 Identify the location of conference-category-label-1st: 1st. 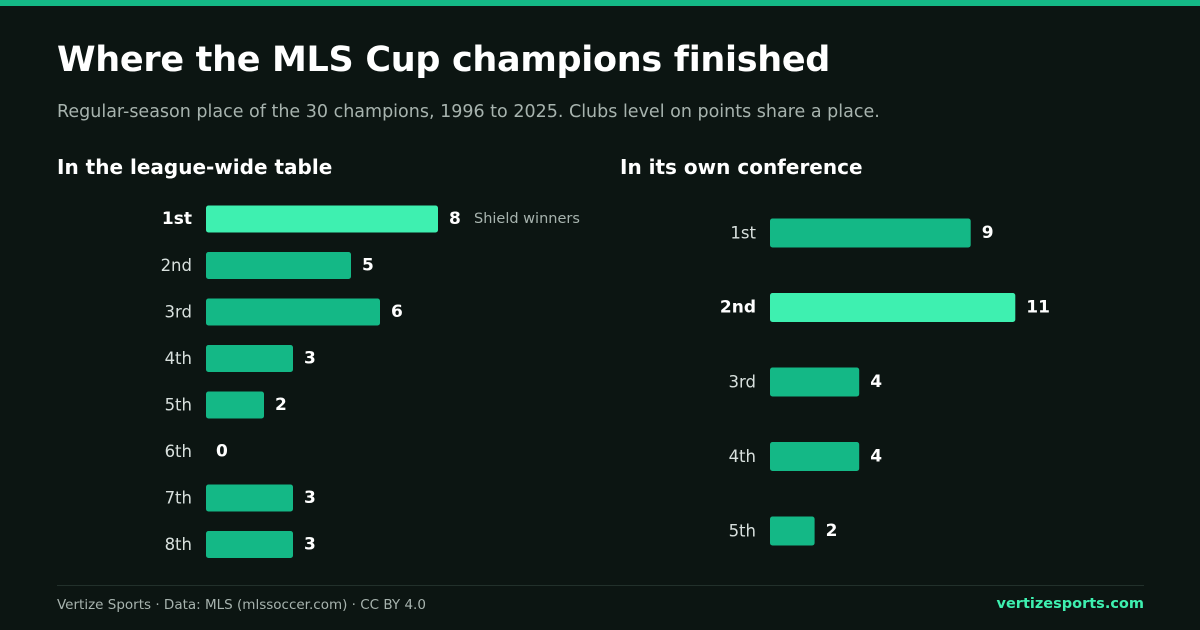
(743, 233).